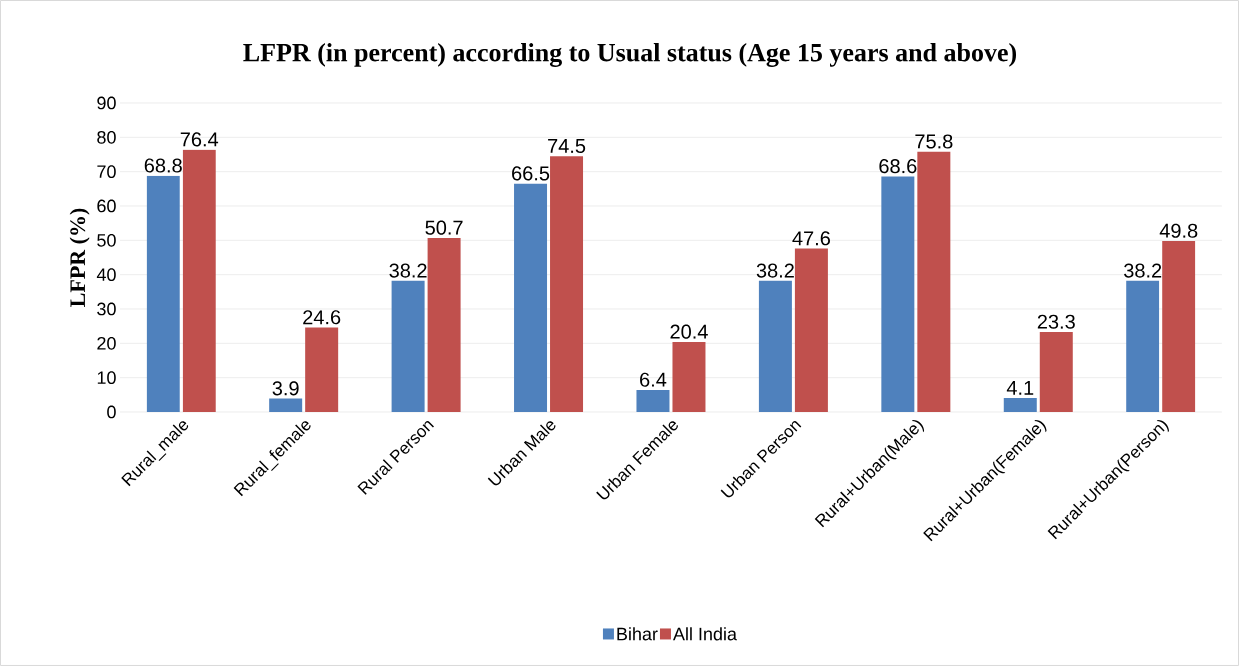 The image size is (1239, 666). What do you see at coordinates (106, 137) in the screenshot?
I see `y-tick-label: 80` at bounding box center [106, 137].